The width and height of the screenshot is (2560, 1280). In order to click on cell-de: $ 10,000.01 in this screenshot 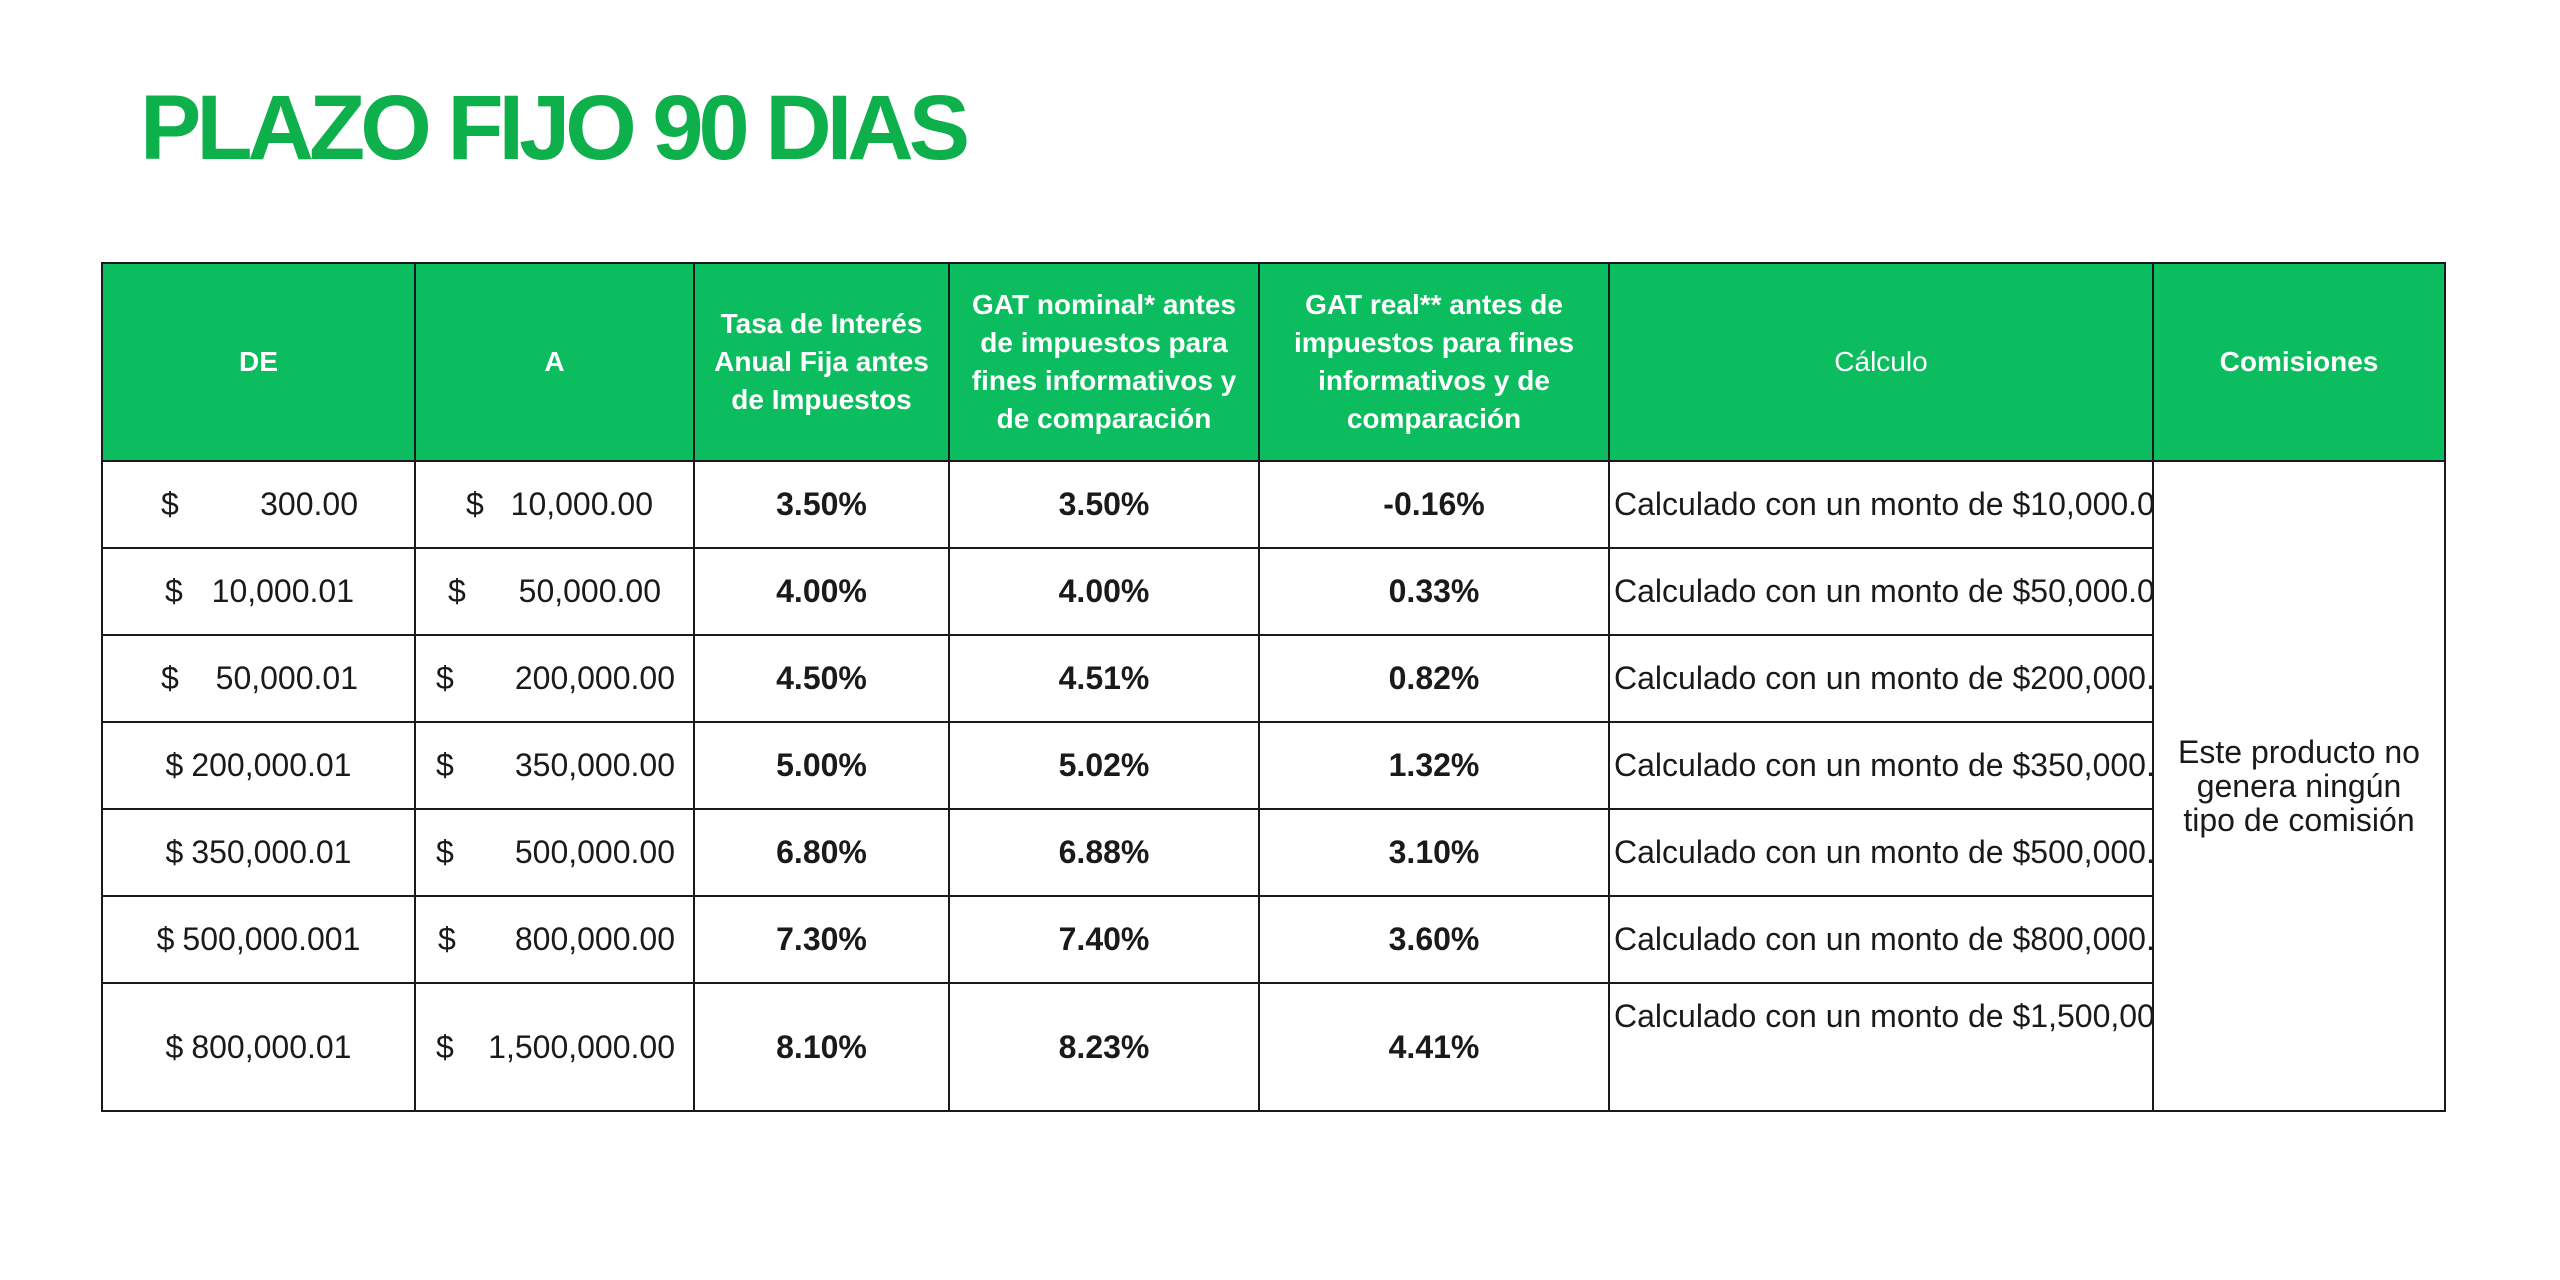, I will do `click(258, 591)`.